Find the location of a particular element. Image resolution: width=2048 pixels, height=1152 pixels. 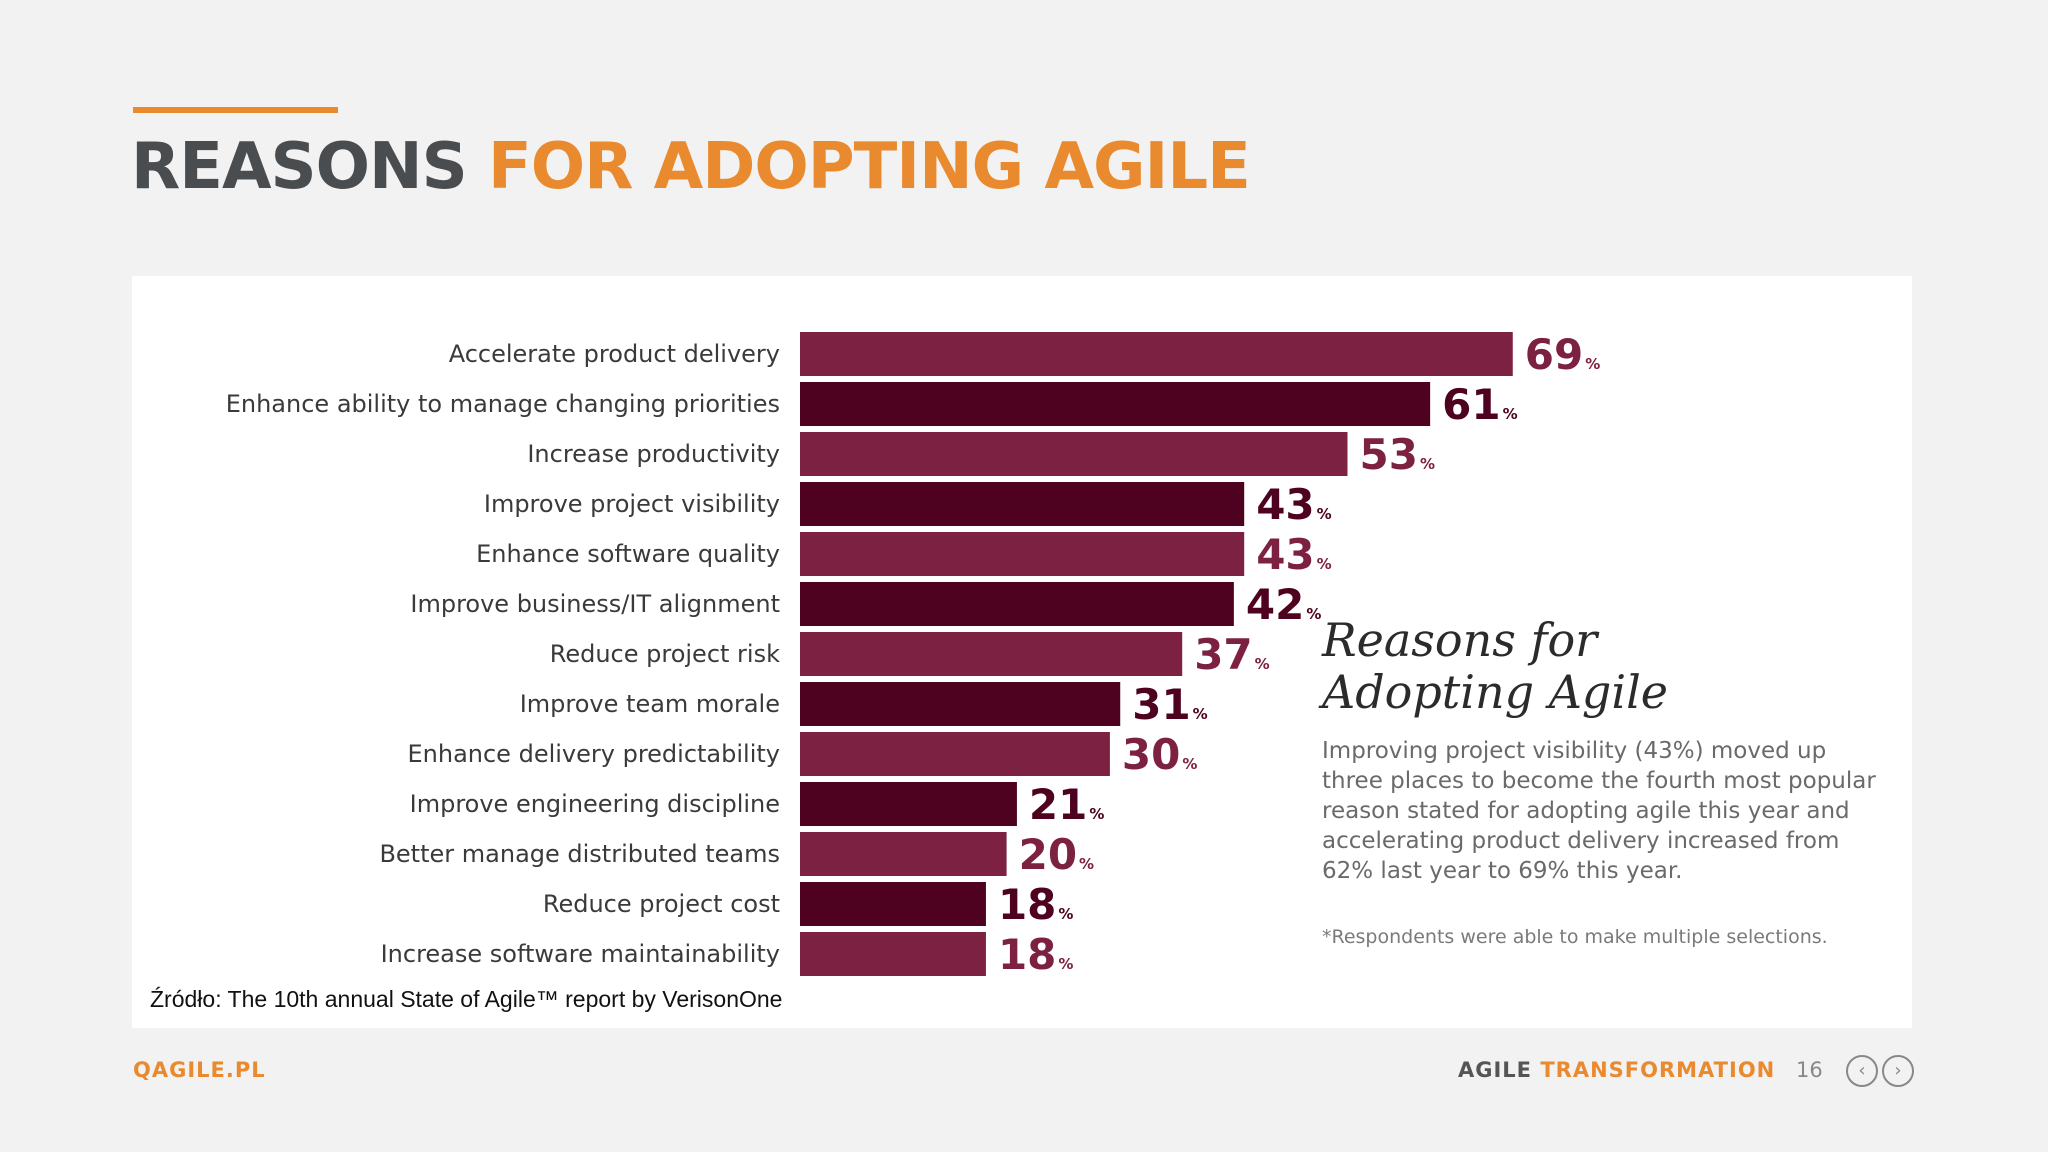

footer-brand-link: QAGILE.PL is located at coordinates (199, 1070).